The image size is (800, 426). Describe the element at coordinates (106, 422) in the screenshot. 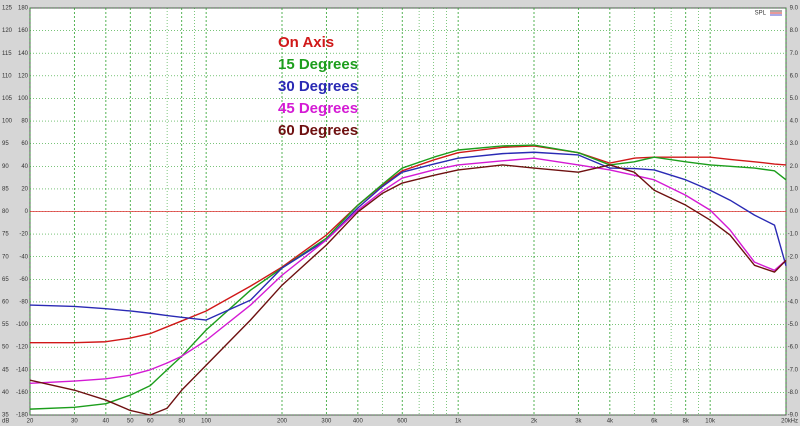

I see `x-tick-label: 40` at that location.